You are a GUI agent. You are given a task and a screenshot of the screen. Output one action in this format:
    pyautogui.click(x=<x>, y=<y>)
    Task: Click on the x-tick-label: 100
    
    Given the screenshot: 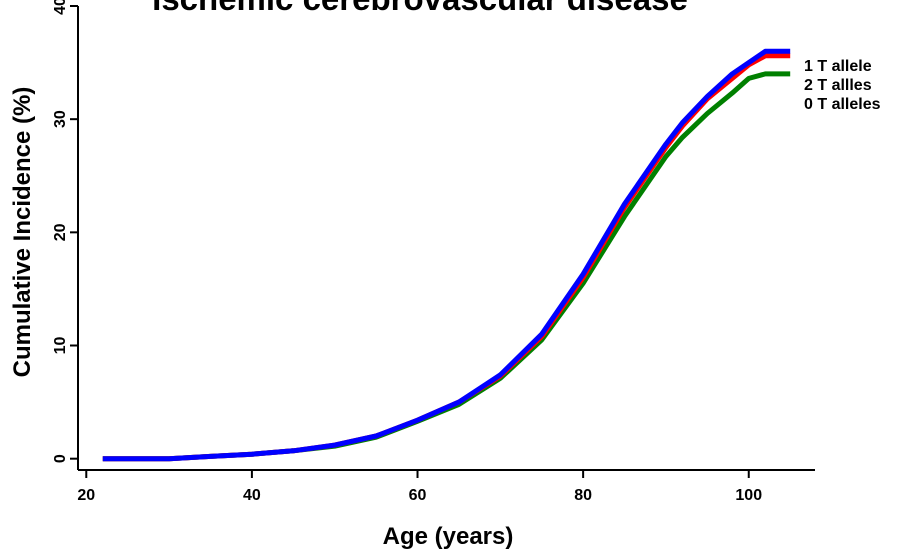 What is the action you would take?
    pyautogui.click(x=748, y=495)
    